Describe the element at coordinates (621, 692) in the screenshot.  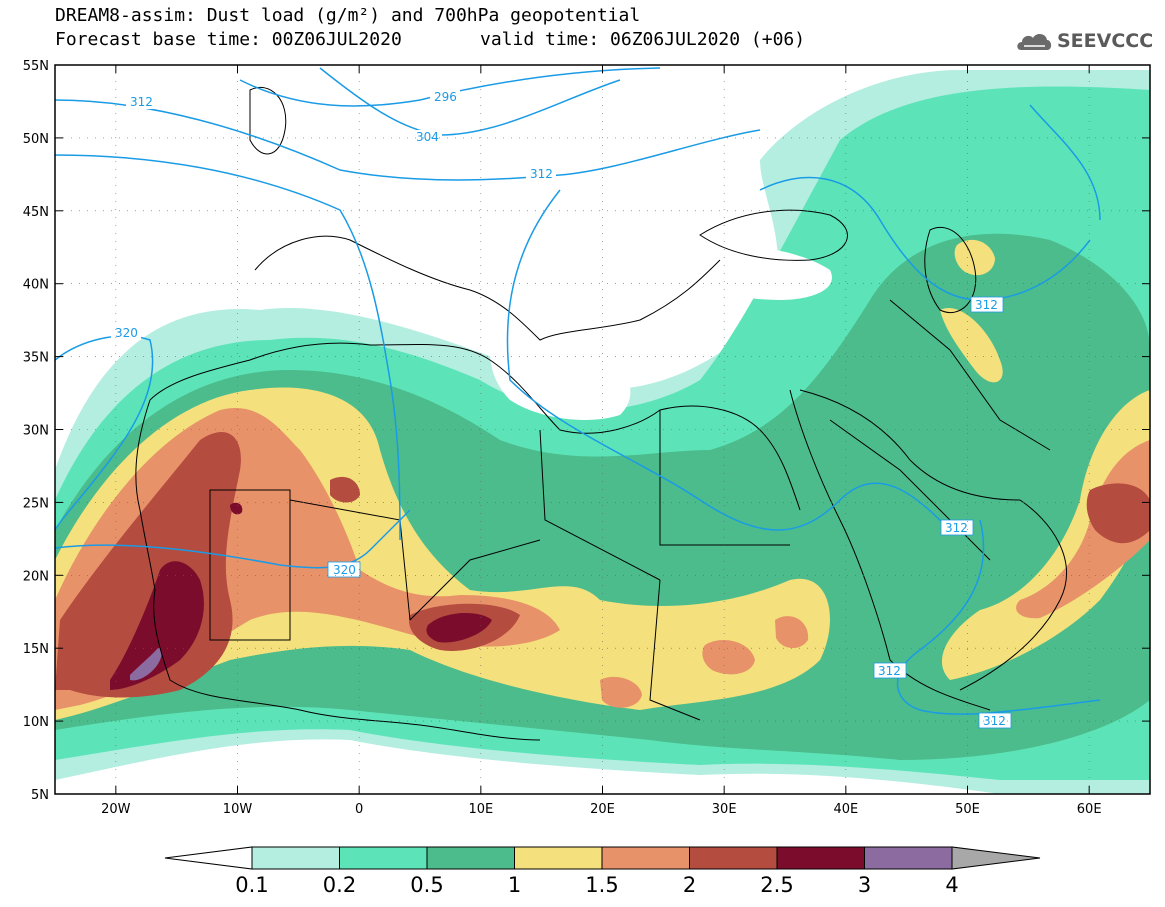
I see `dust-area-orange-chad` at that location.